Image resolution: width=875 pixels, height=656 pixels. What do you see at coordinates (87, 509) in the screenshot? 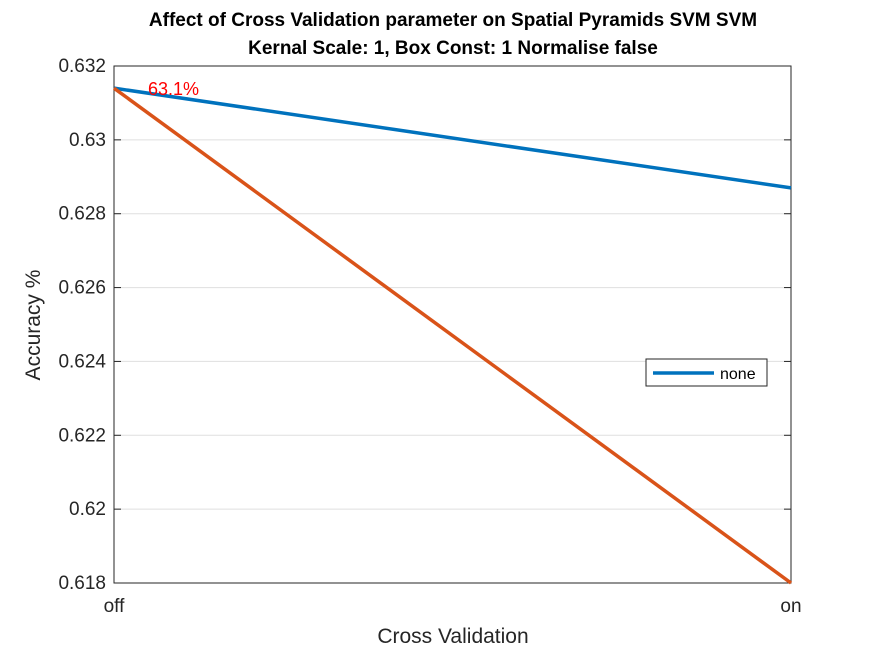
I see `y-tick-label: 0.62` at bounding box center [87, 509].